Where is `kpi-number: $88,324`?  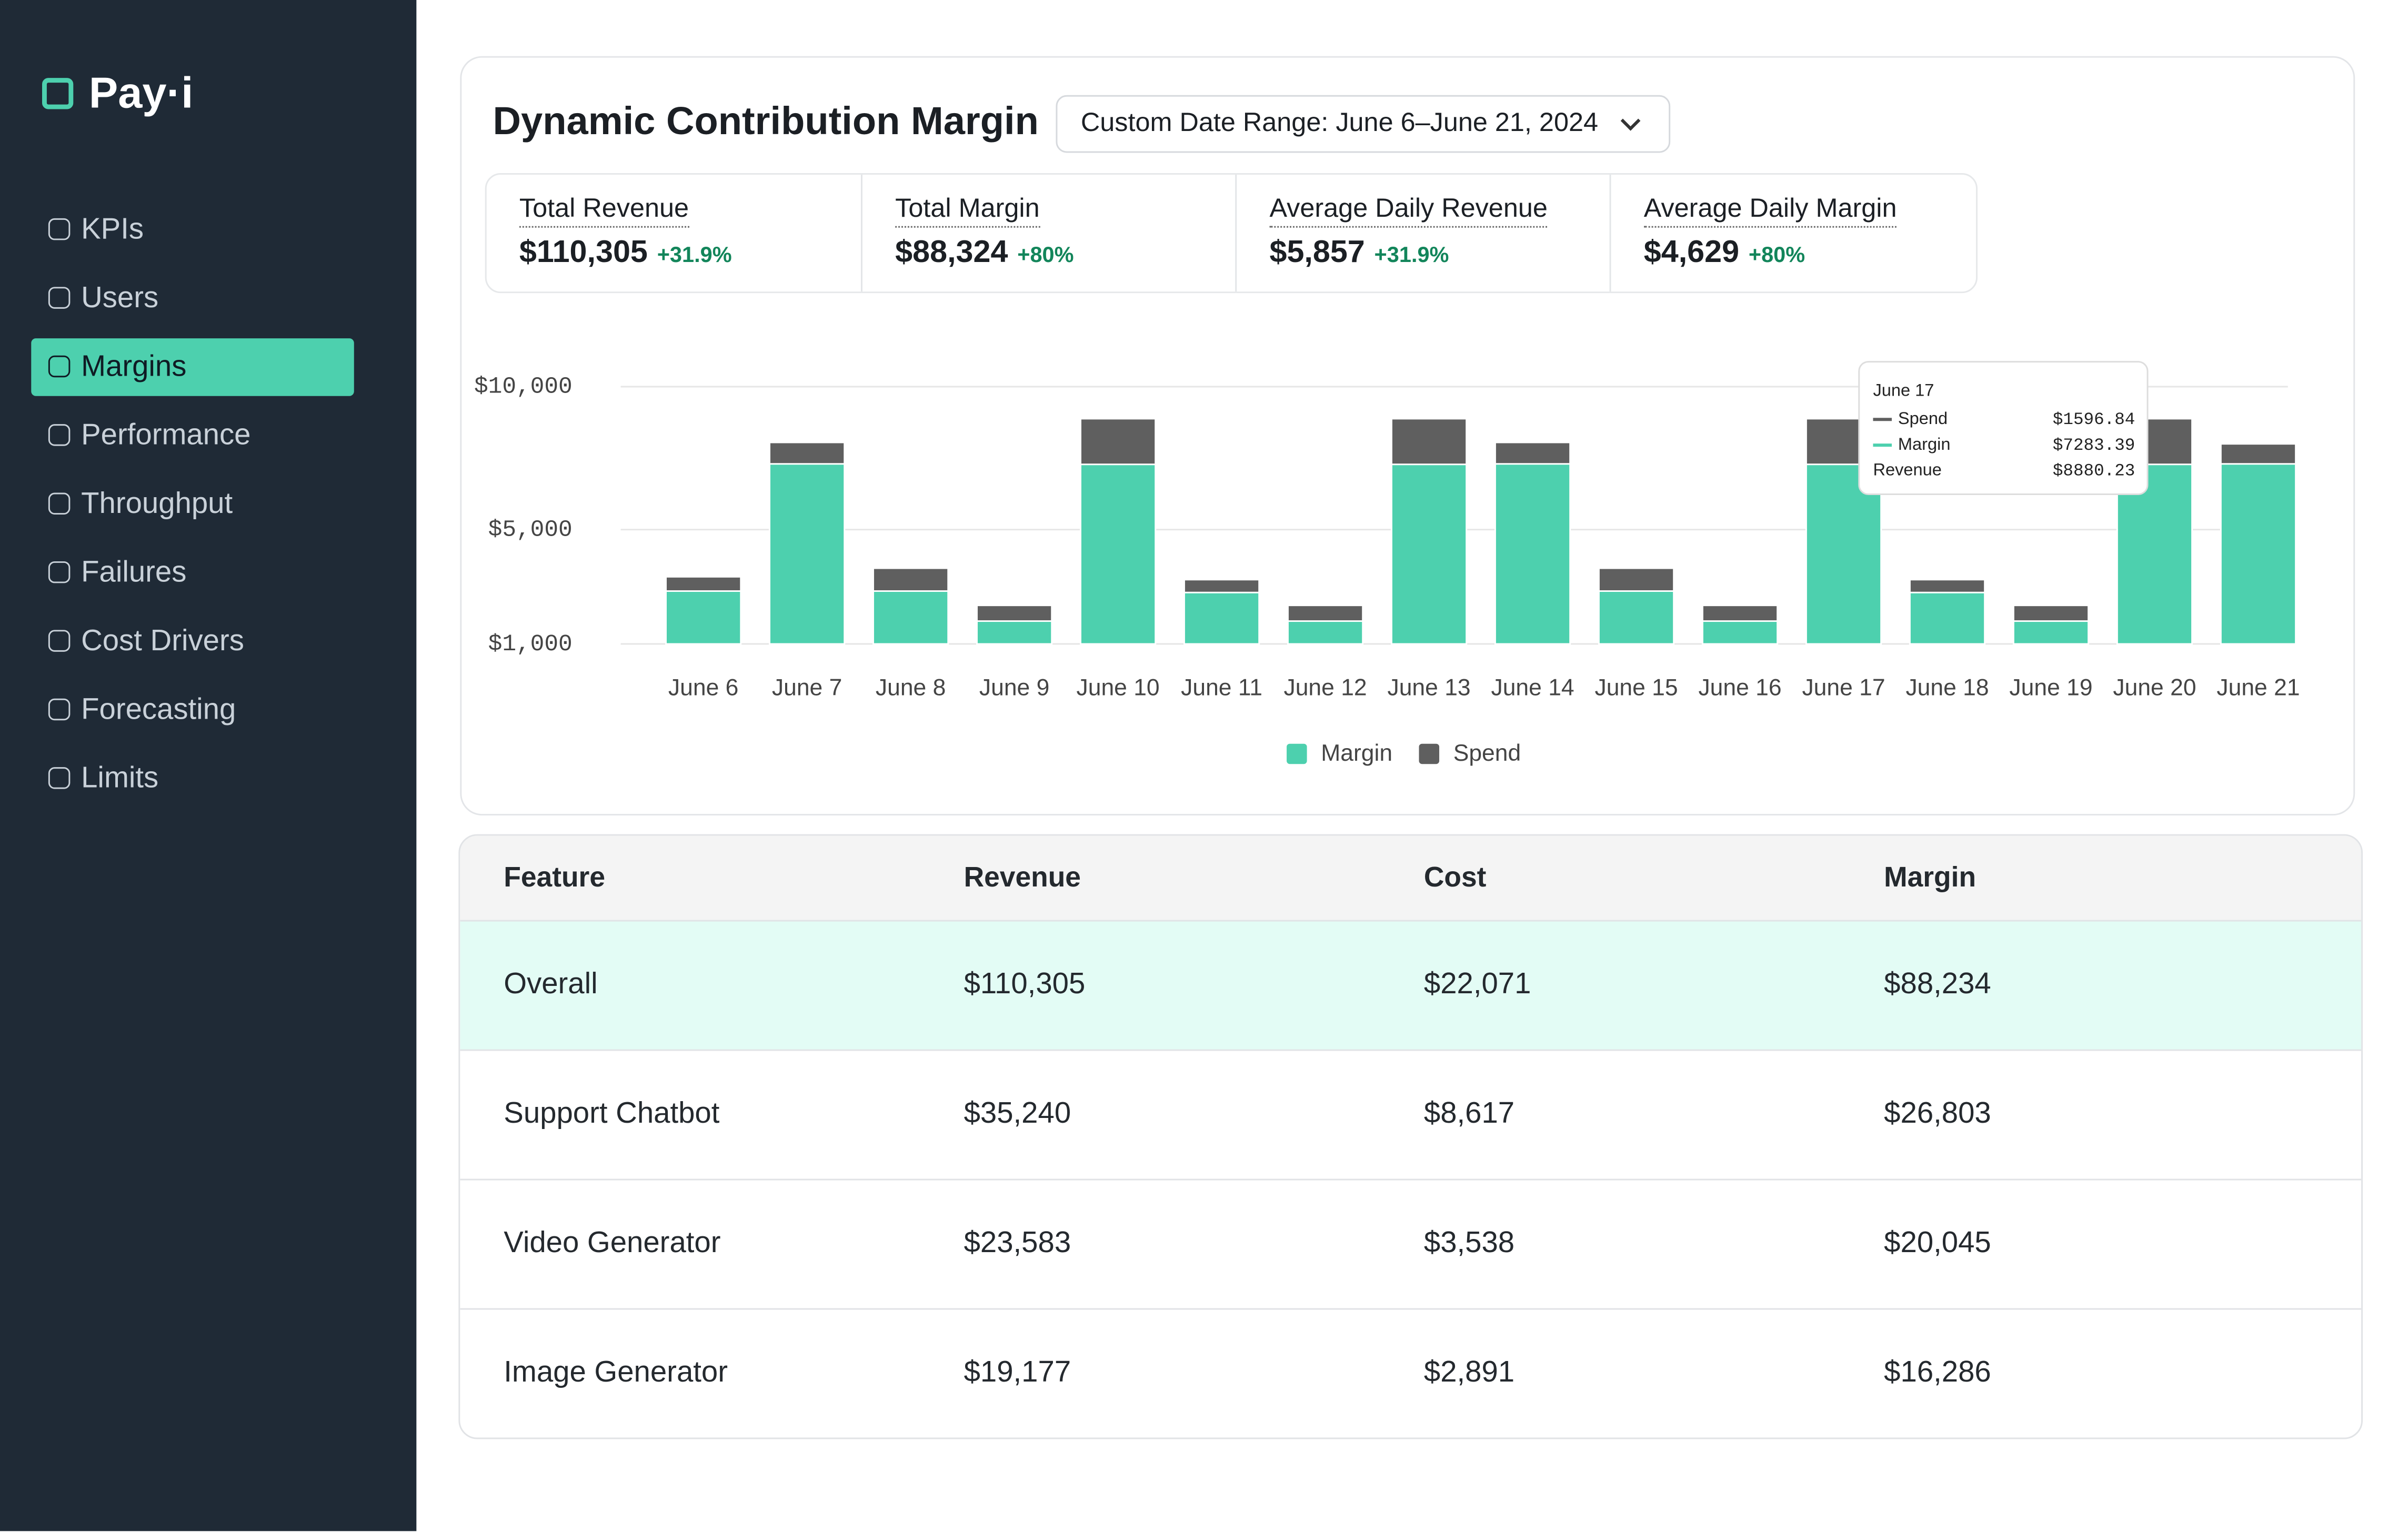
kpi-number: $88,324 is located at coordinates (951, 253).